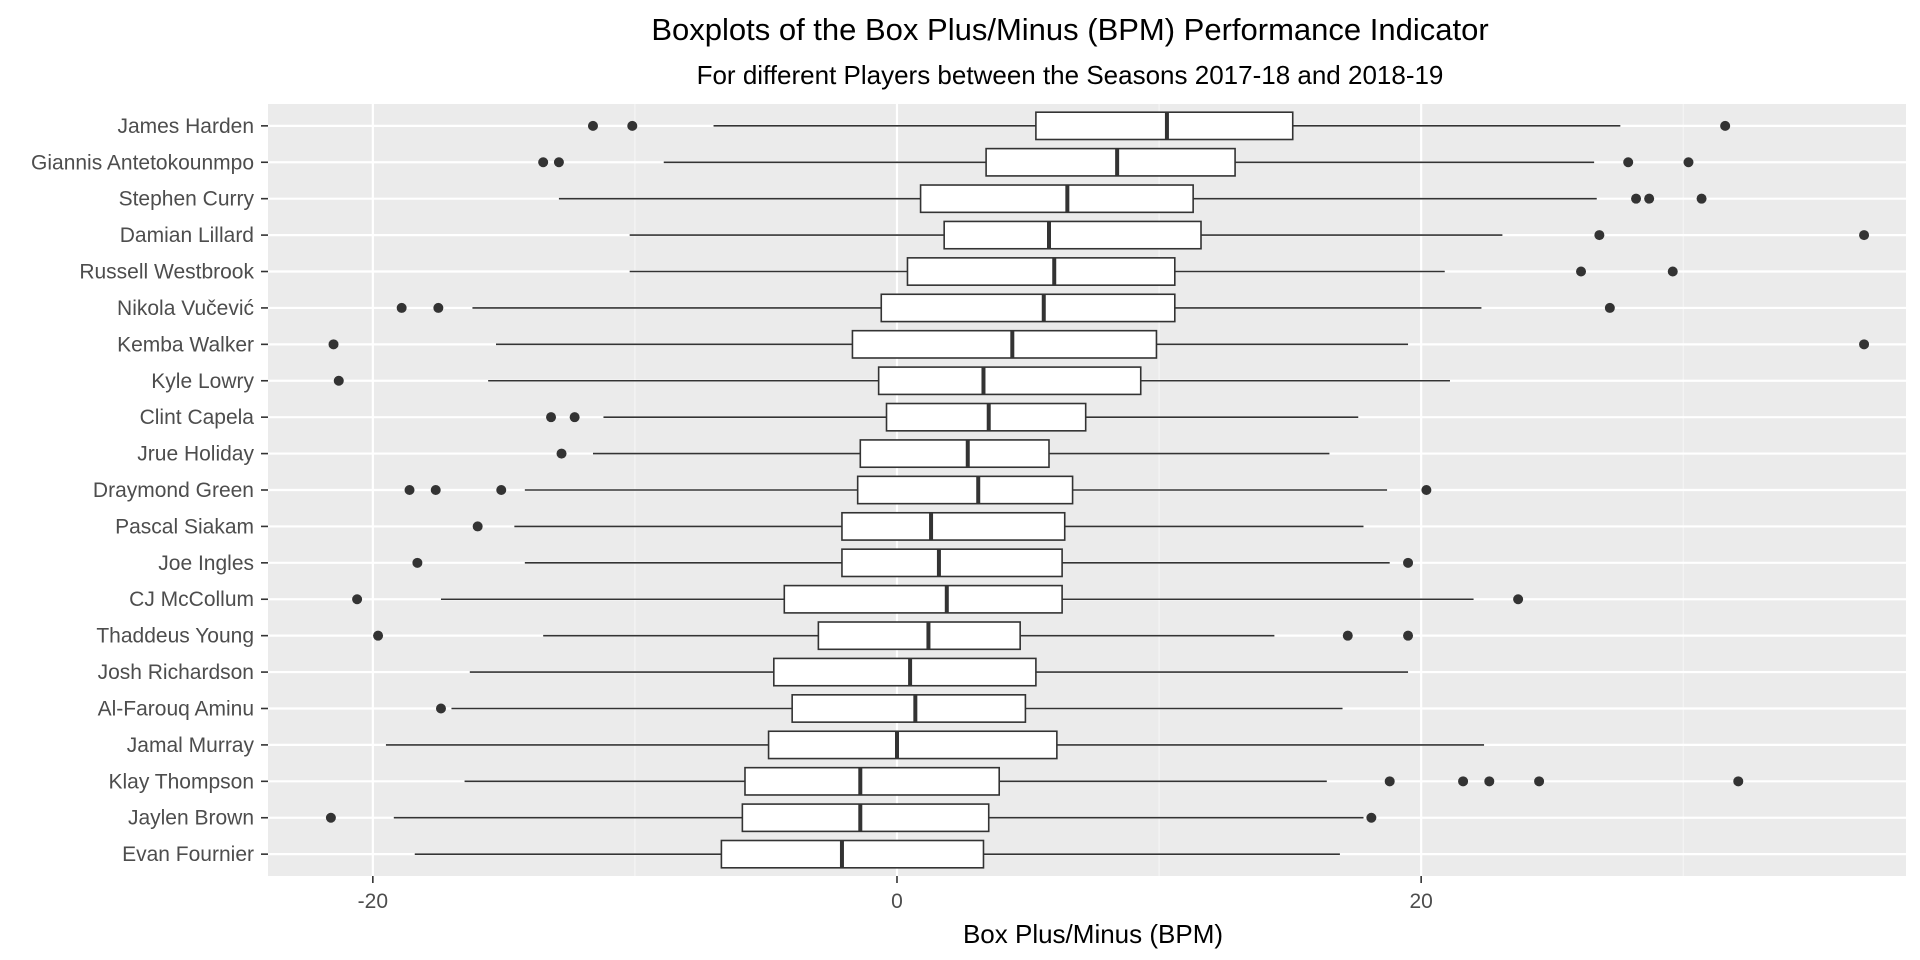 This screenshot has height=960, width=1920. I want to click on y-tick-label: Josh Richardson, so click(176, 672).